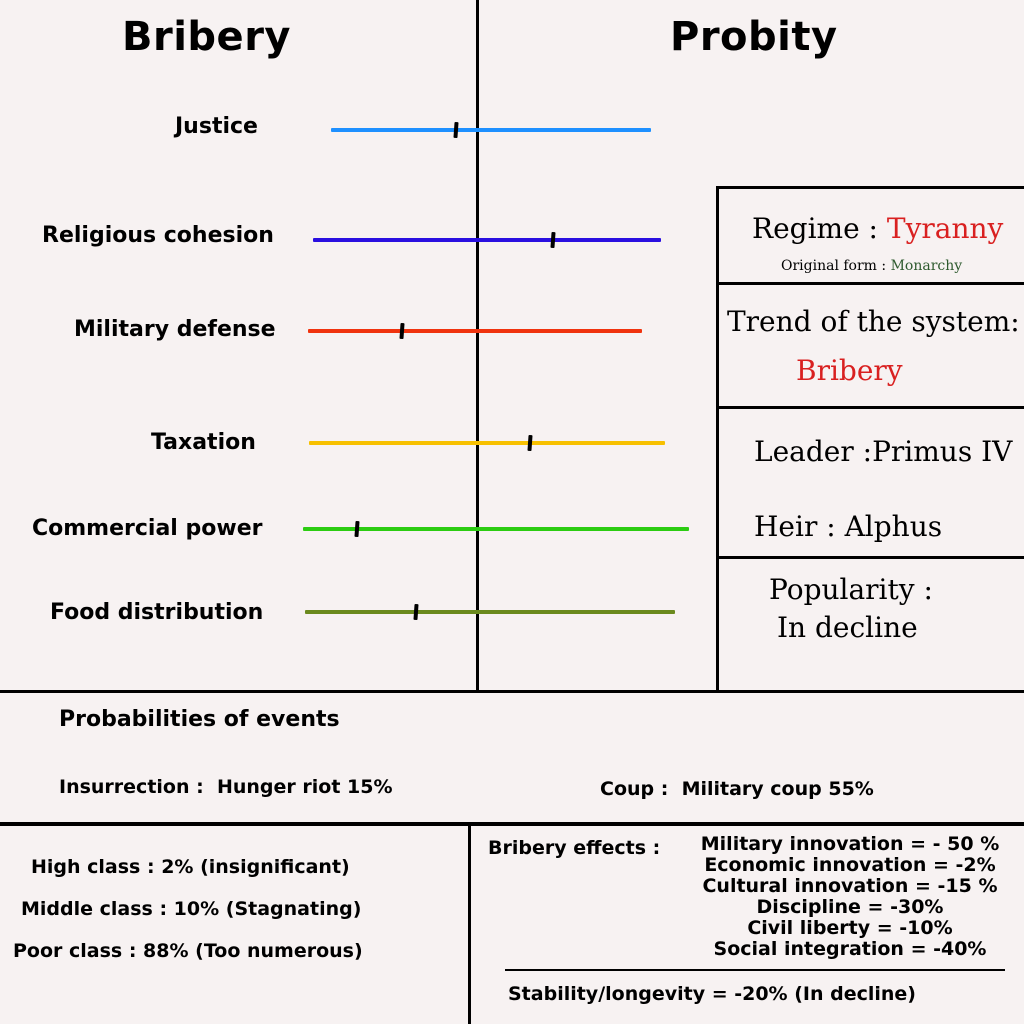 This screenshot has height=1024, width=1024. Describe the element at coordinates (851, 589) in the screenshot. I see `popularity-label: Popularity :` at that location.